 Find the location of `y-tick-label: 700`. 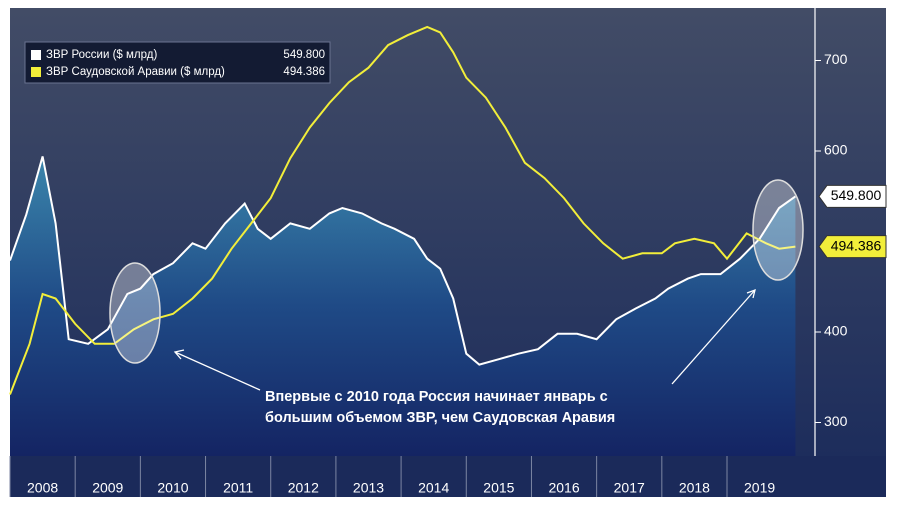

y-tick-label: 700 is located at coordinates (836, 59).